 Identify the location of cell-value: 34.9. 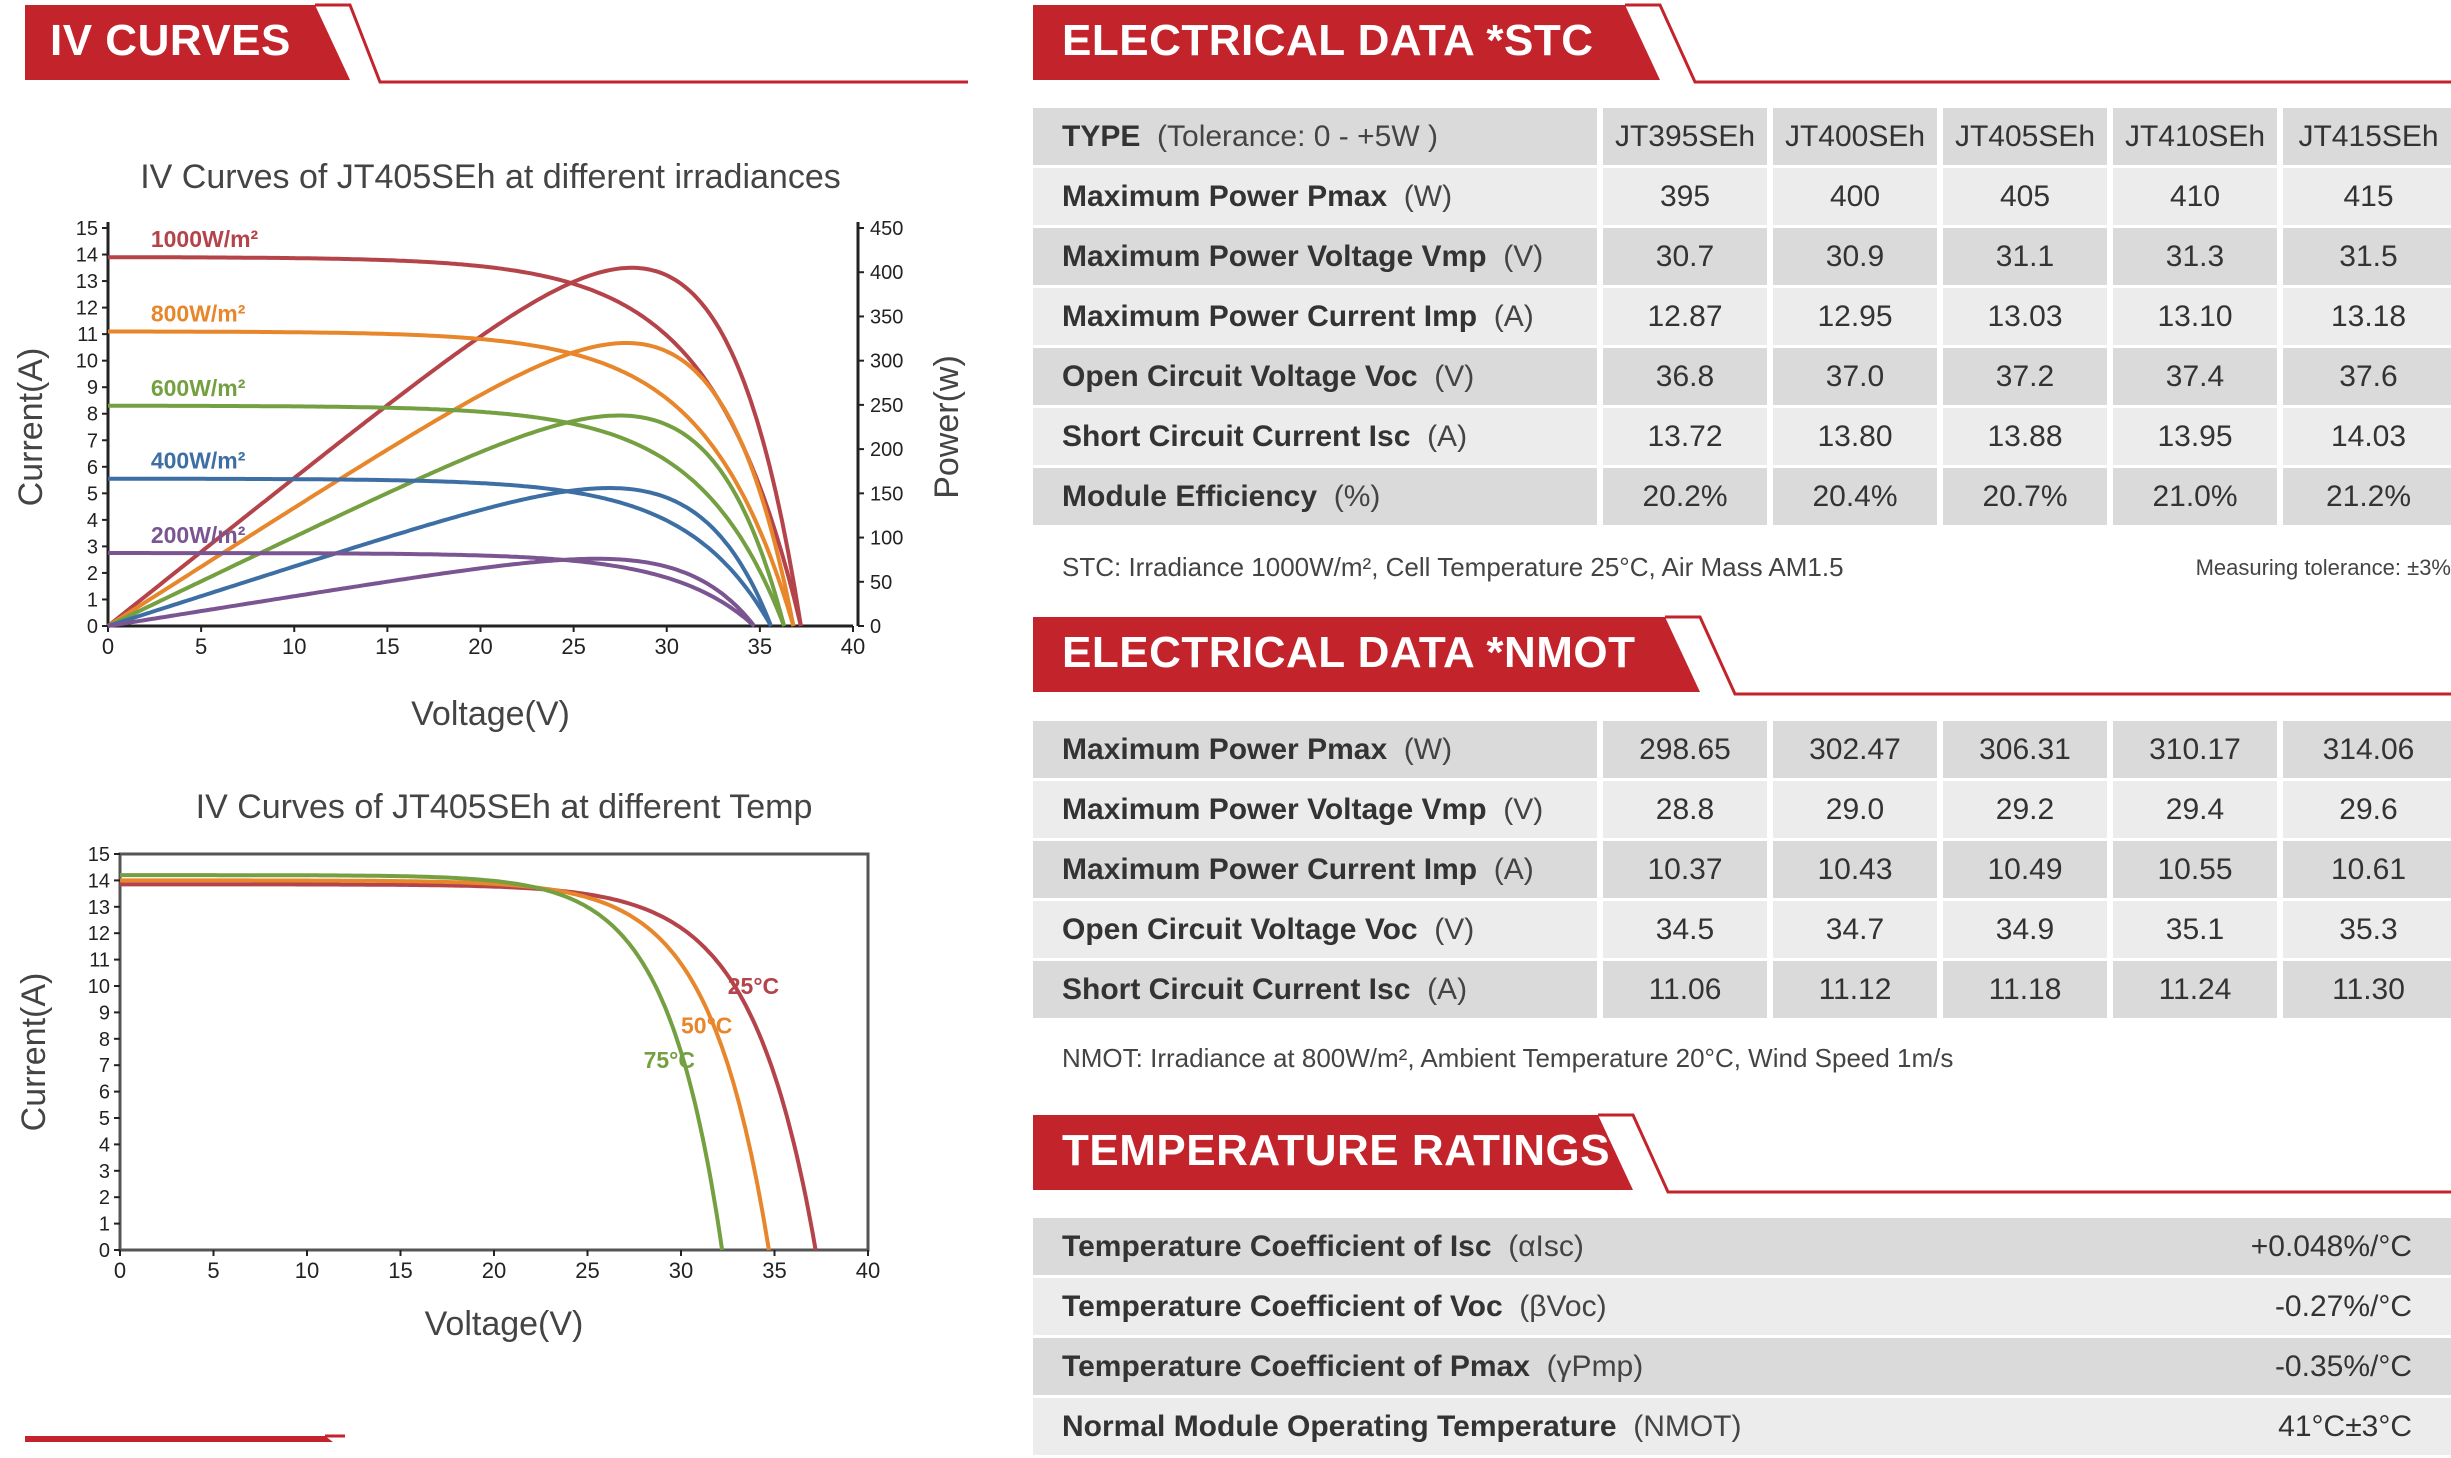
(2028, 931).